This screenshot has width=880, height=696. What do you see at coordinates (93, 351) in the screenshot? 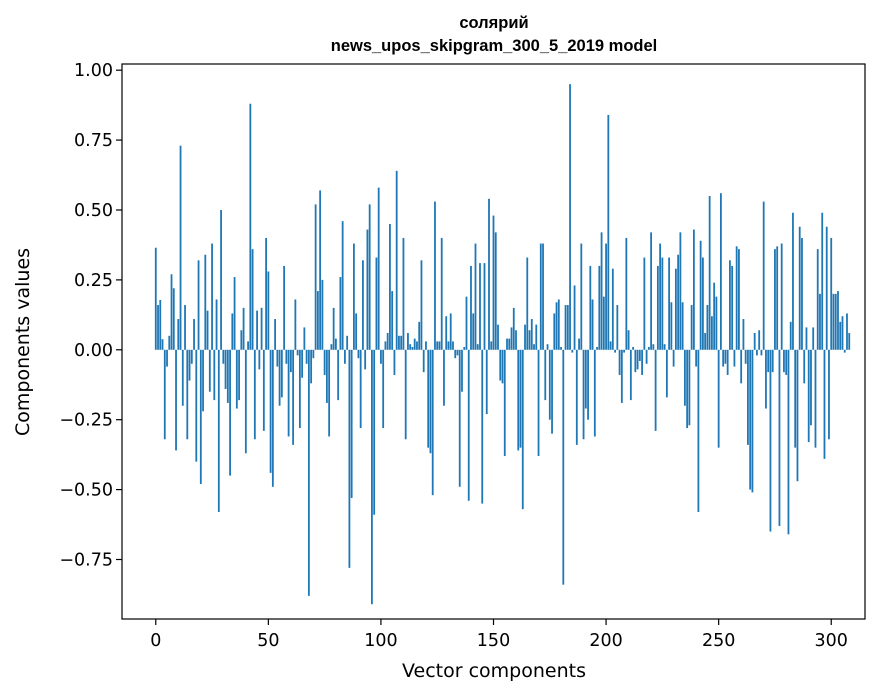
I see `y-tick-label: 0.00` at bounding box center [93, 351].